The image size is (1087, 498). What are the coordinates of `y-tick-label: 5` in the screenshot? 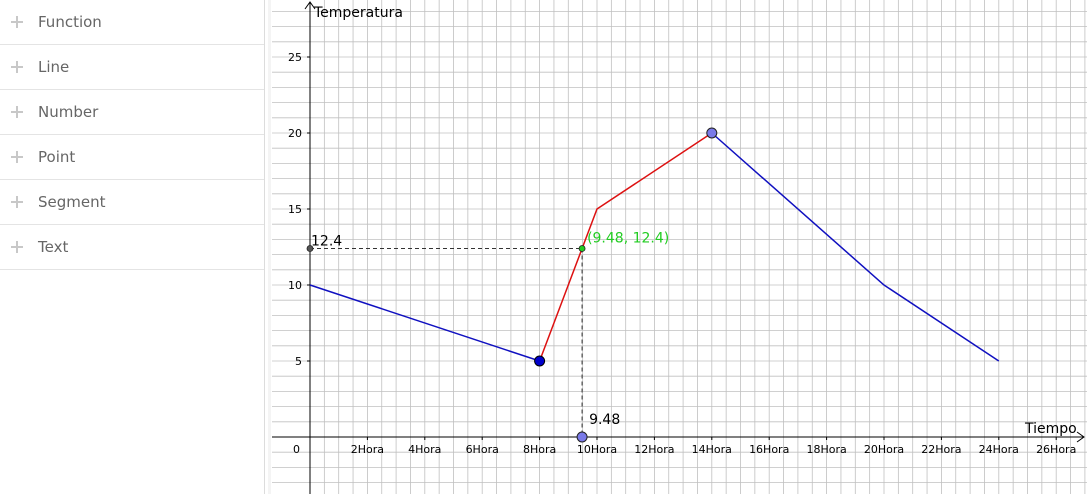 It's located at (298, 361).